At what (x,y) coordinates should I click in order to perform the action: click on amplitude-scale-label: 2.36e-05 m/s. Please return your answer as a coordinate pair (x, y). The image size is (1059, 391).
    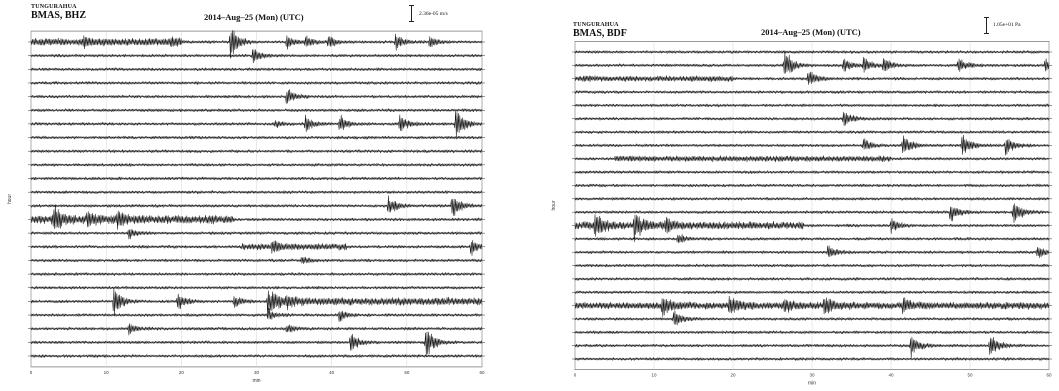
    Looking at the image, I should click on (433, 14).